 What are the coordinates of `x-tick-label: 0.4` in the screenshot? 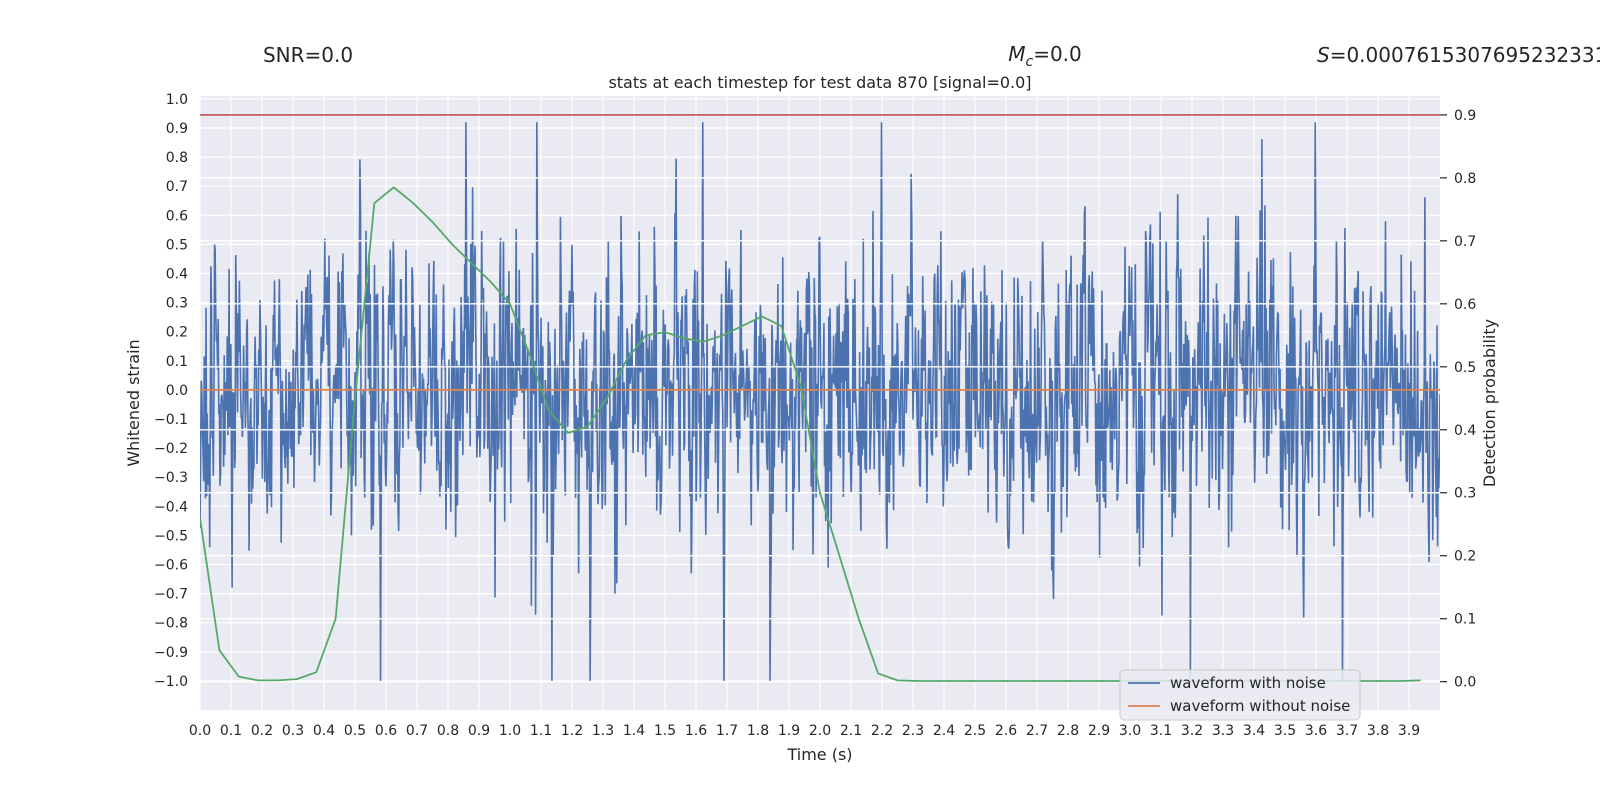 It's located at (324, 731).